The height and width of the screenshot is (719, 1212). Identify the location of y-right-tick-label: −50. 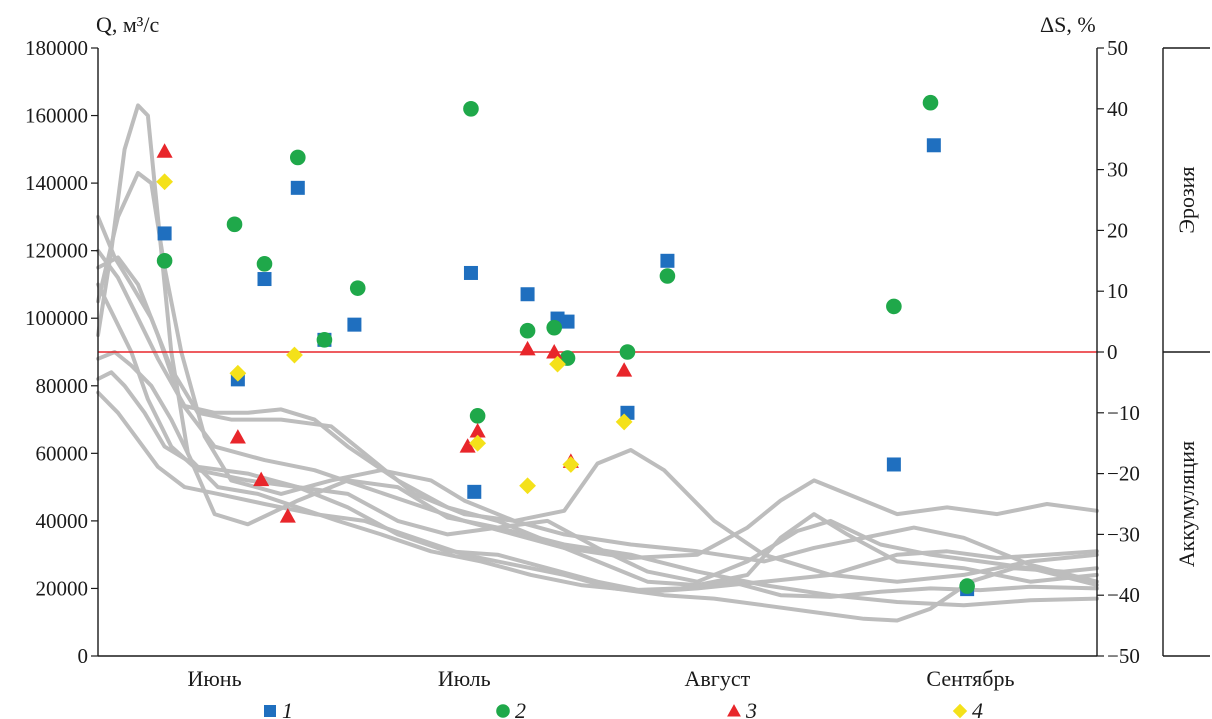
(1123, 656).